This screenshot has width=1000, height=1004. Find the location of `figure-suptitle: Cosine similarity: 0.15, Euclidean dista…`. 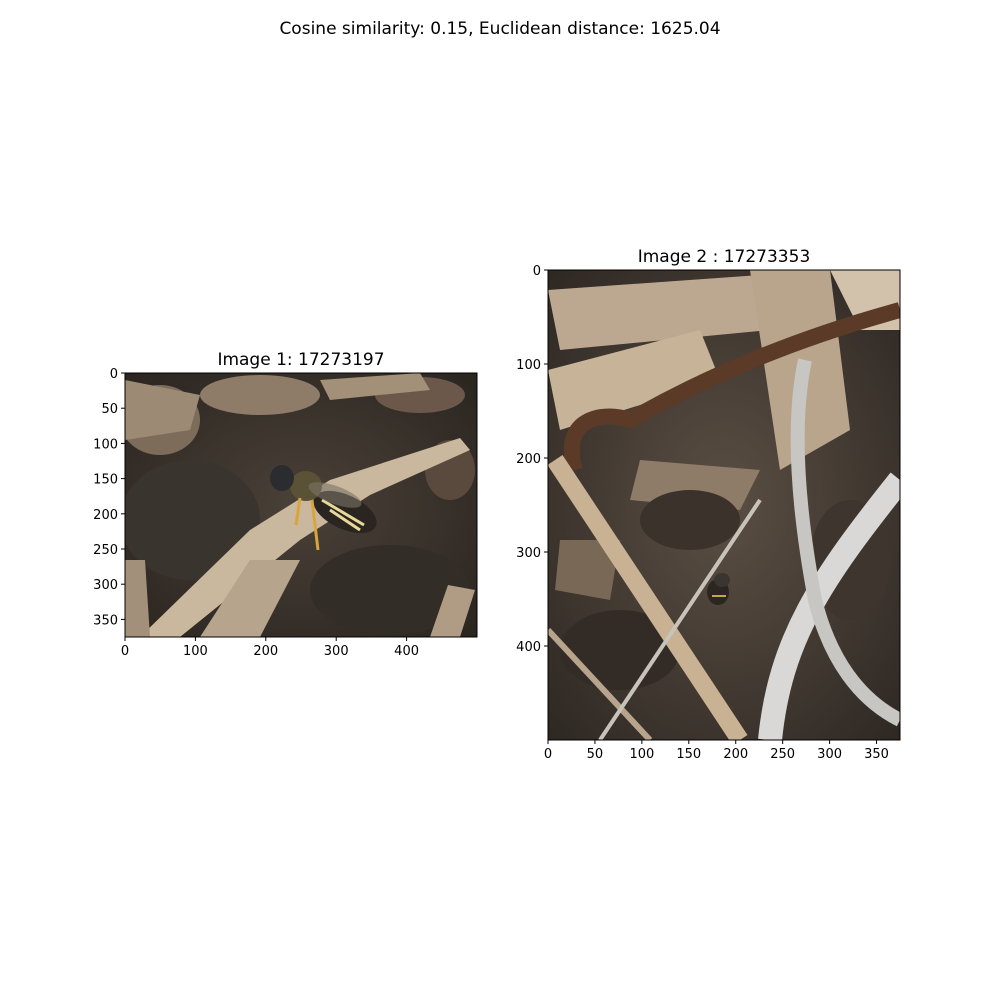

figure-suptitle: Cosine similarity: 0.15, Euclidean dista… is located at coordinates (499, 29).